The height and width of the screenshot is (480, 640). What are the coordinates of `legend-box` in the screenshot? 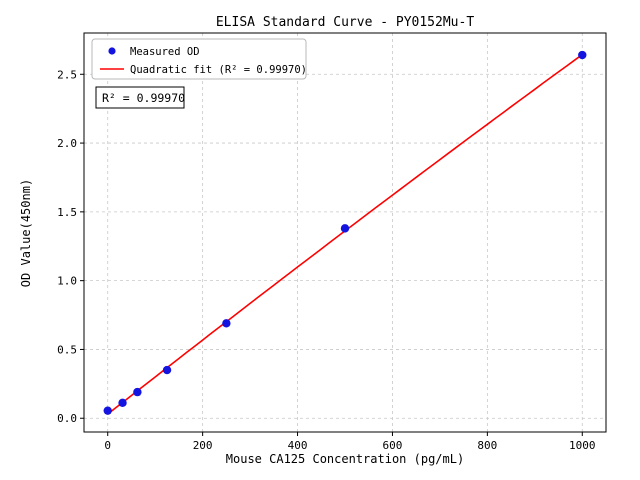 It's located at (199, 59).